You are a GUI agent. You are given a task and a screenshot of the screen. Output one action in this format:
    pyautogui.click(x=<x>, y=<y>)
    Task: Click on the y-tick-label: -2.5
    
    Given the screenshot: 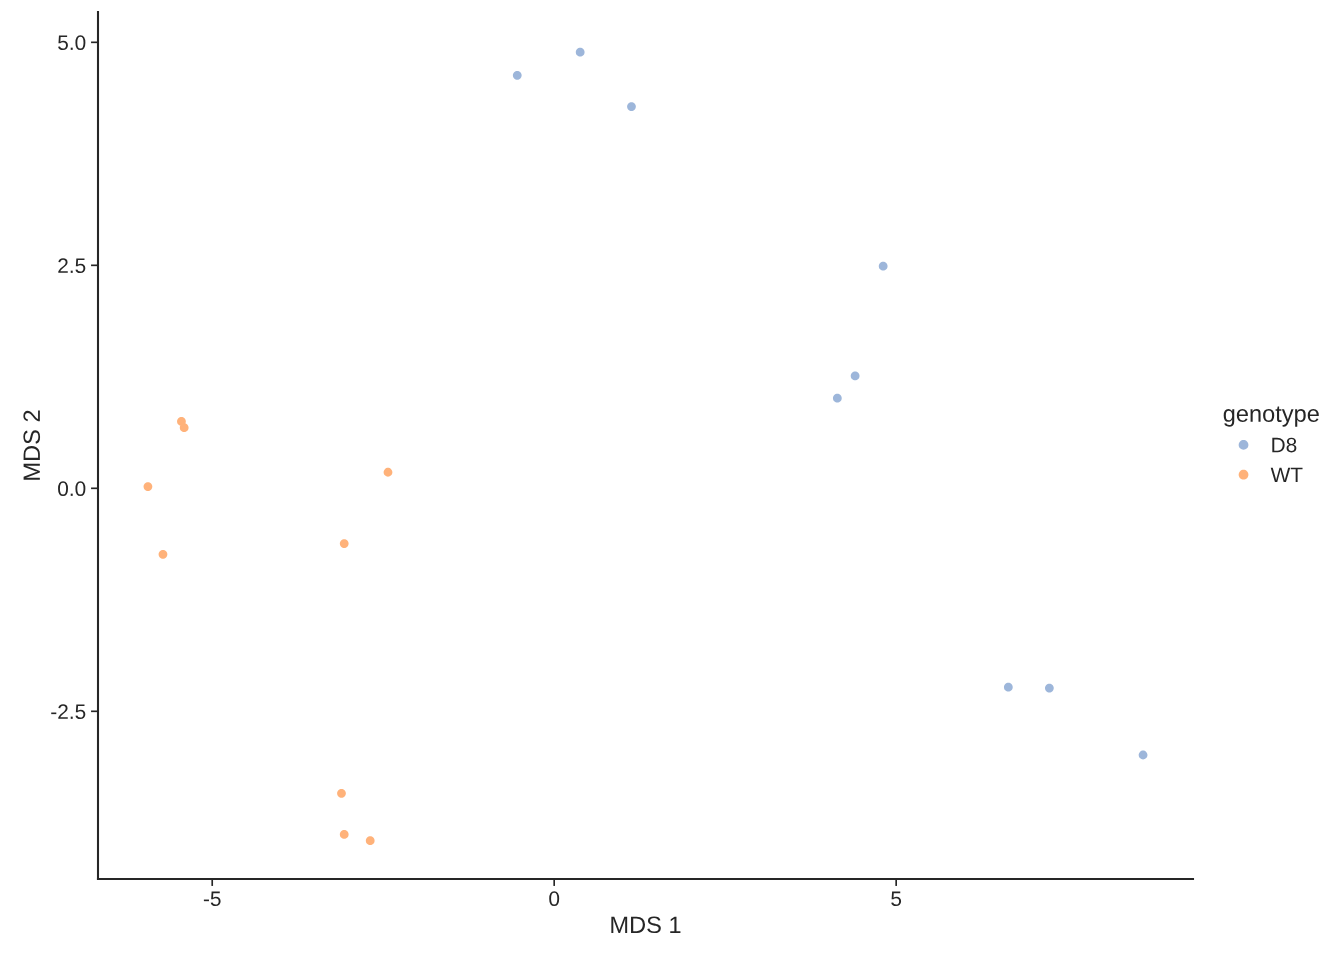 What is the action you would take?
    pyautogui.click(x=68, y=712)
    